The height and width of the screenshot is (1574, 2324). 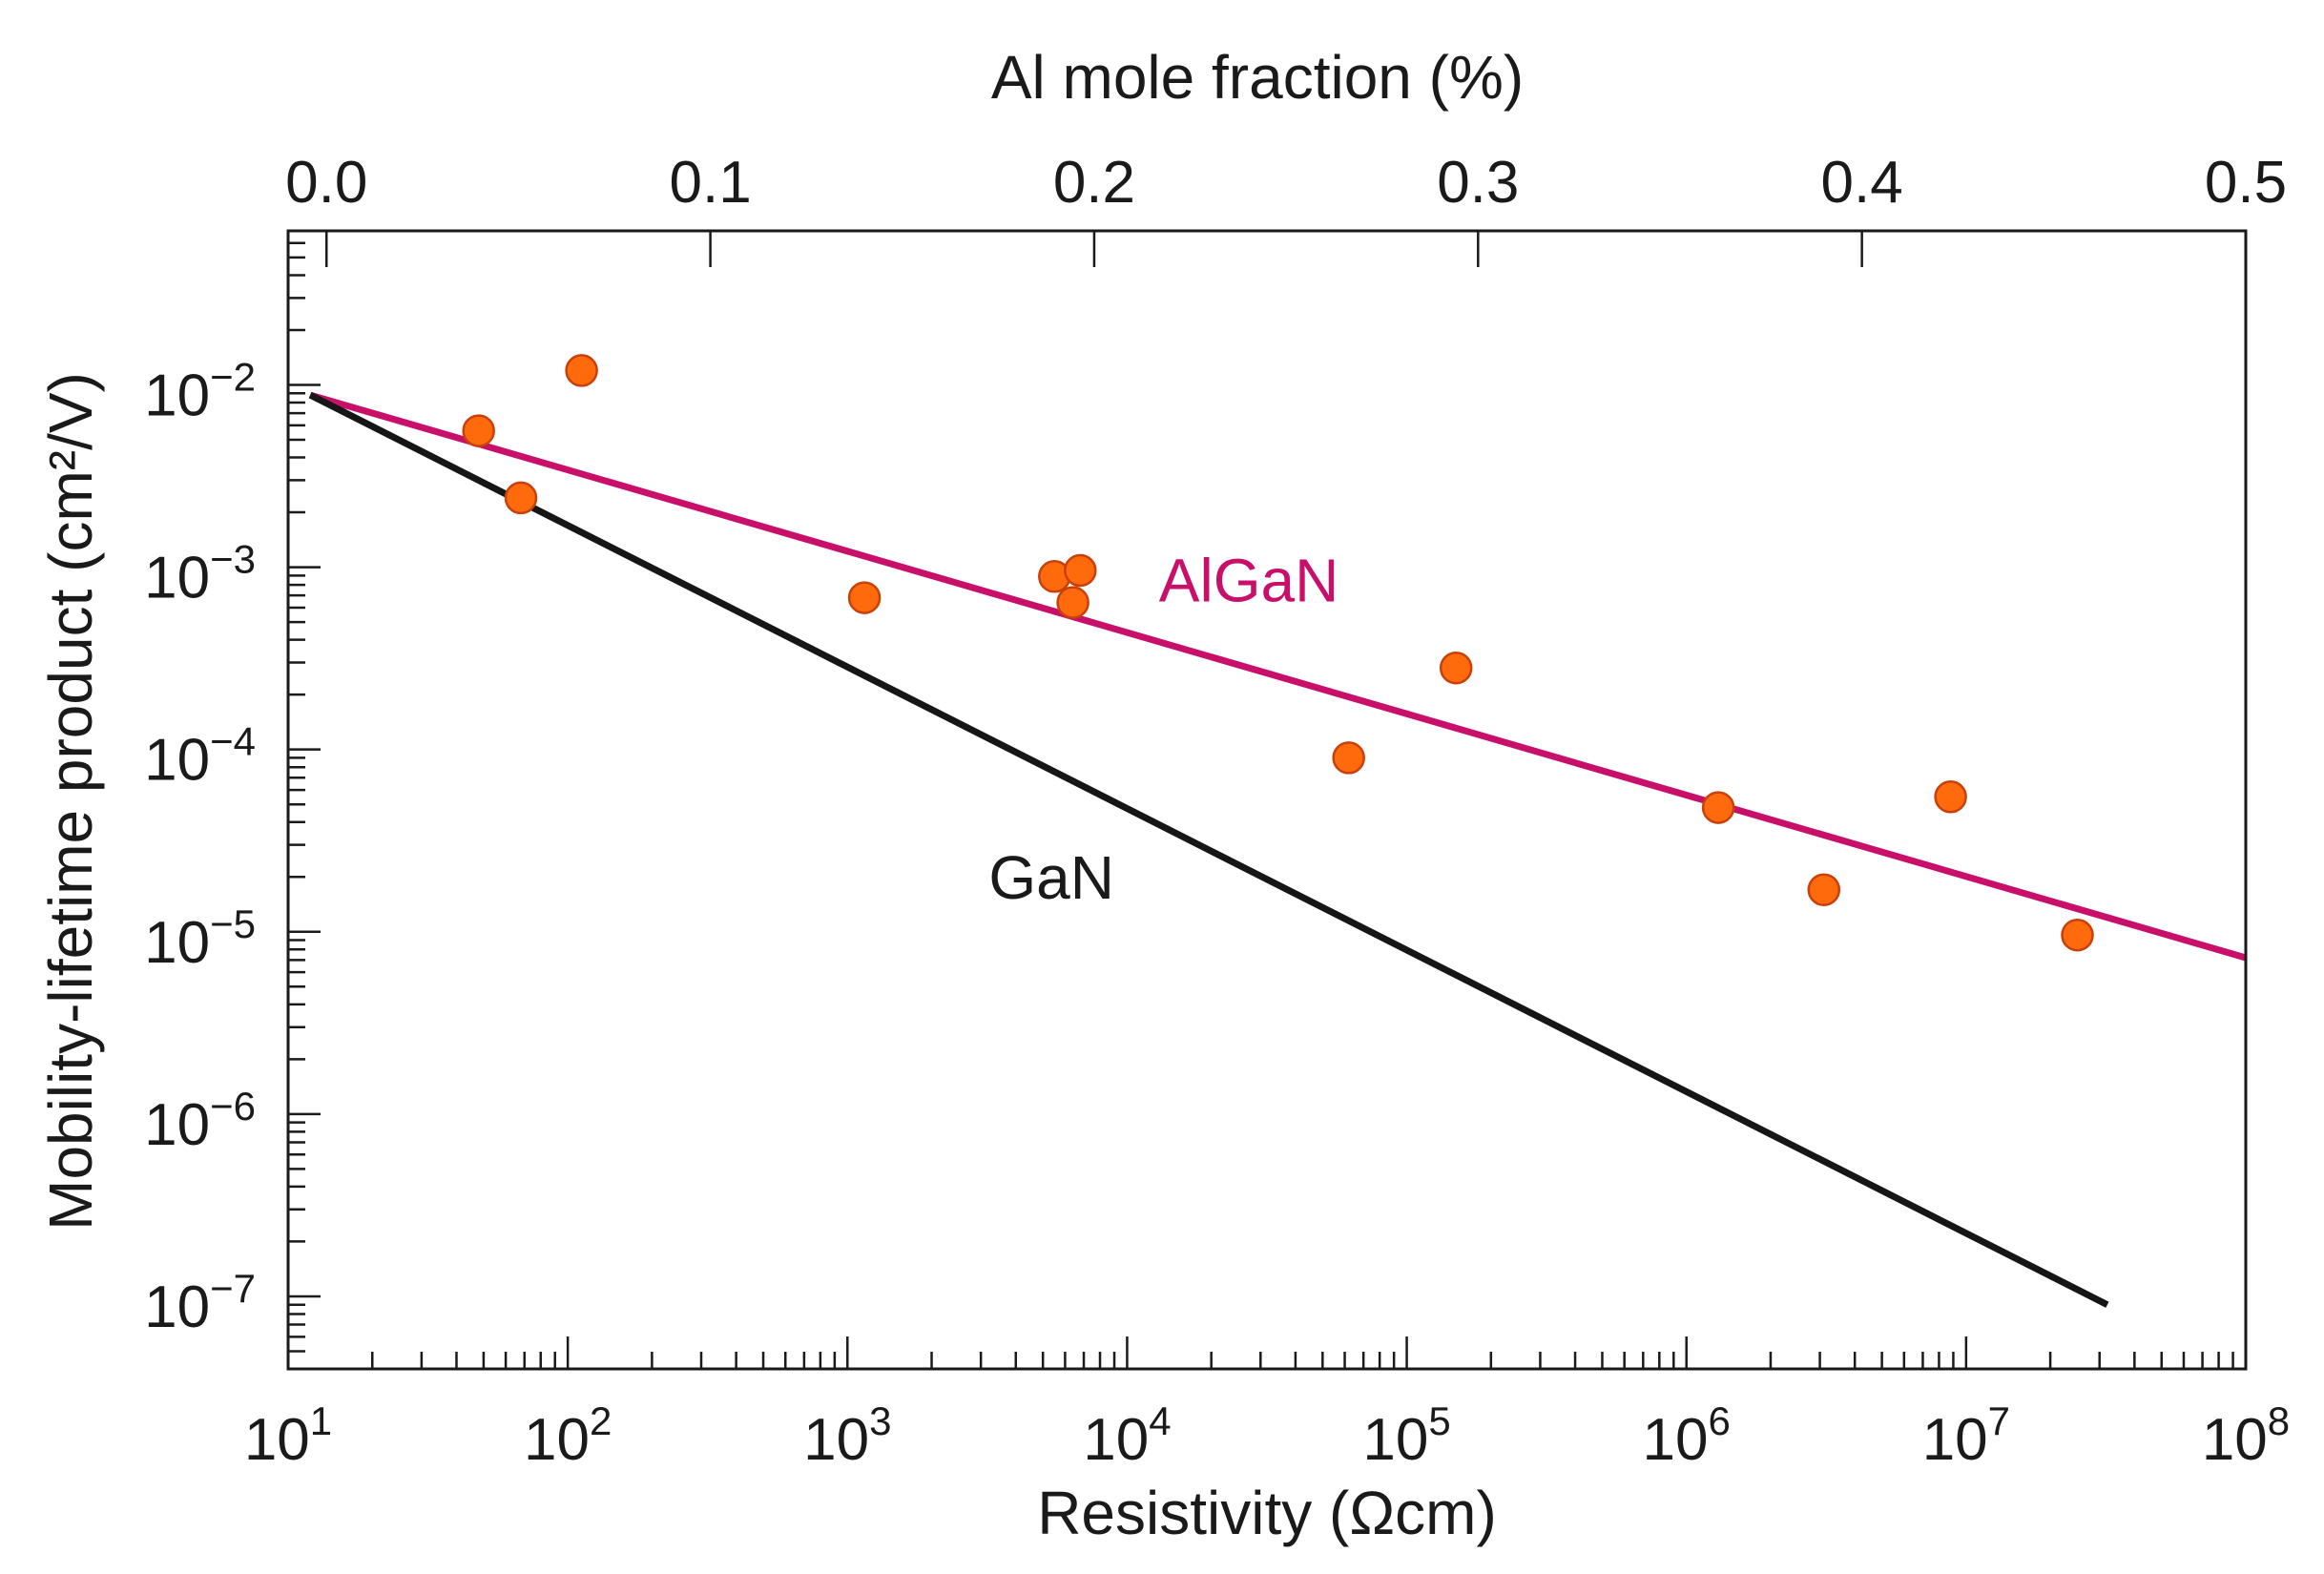 I want to click on x-tick-label: 10², so click(x=568, y=1435).